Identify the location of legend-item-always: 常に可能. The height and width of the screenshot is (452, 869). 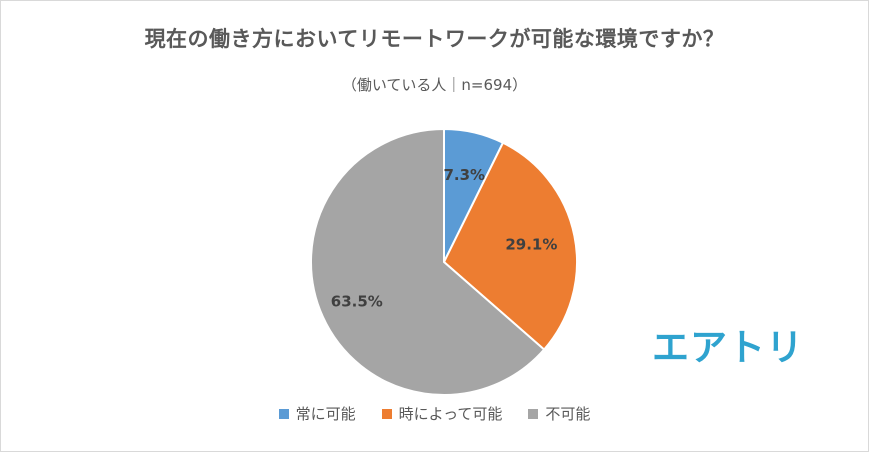
(317, 413).